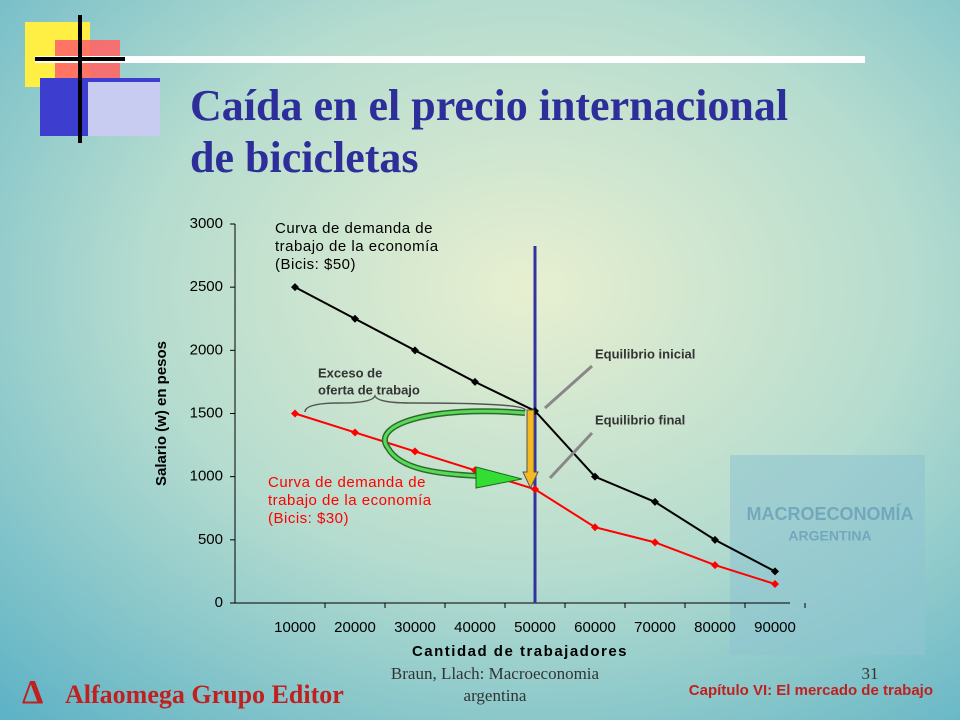 Image resolution: width=960 pixels, height=725 pixels. Describe the element at coordinates (32, 692) in the screenshot. I see `logo-mark: Δ` at that location.